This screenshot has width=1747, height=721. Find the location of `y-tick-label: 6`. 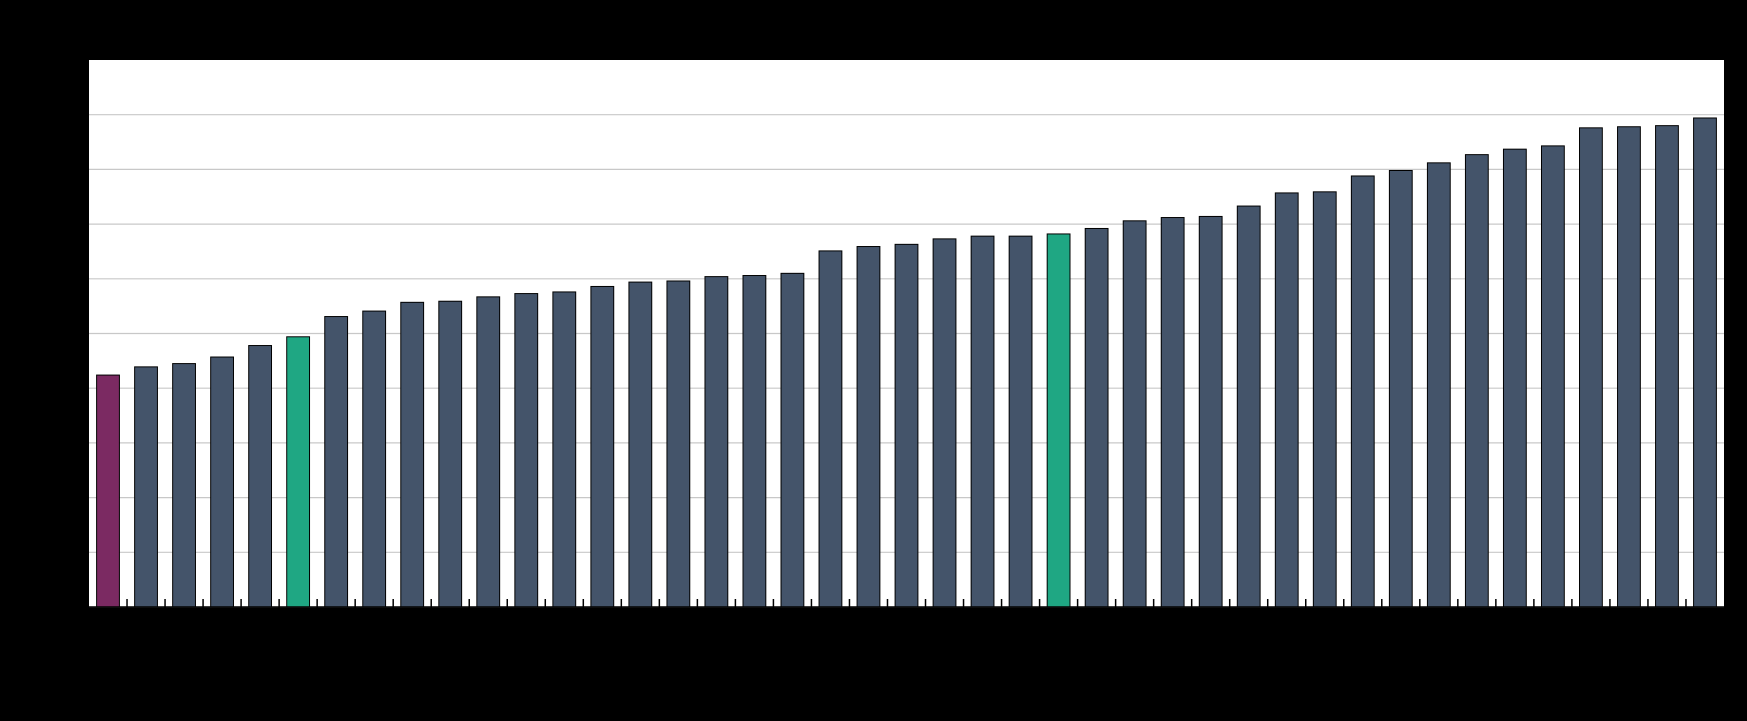

y-tick-label: 6 is located at coordinates (75, 278).